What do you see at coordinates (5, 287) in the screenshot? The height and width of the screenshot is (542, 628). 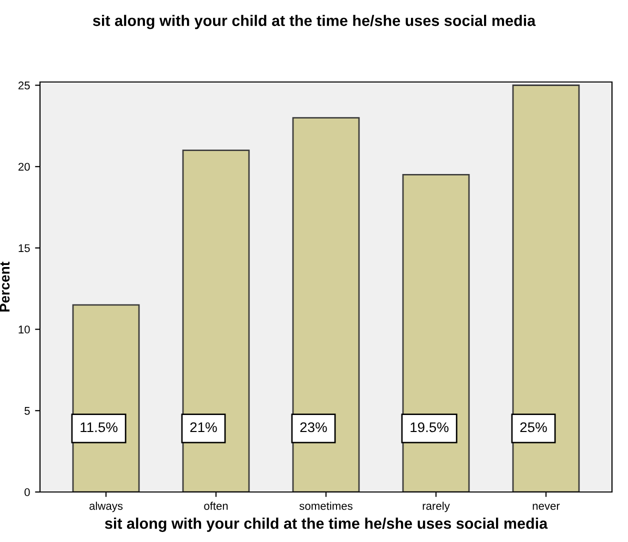 I see `y-axis-title: Percent` at bounding box center [5, 287].